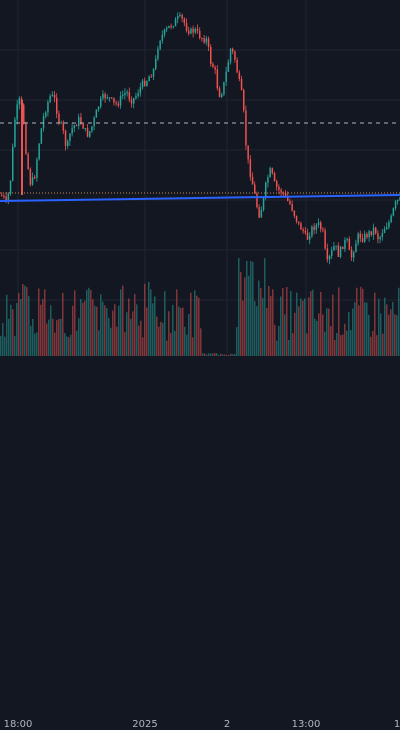 The width and height of the screenshot is (400, 730). I want to click on time-axis-label: 13:00, so click(306, 724).